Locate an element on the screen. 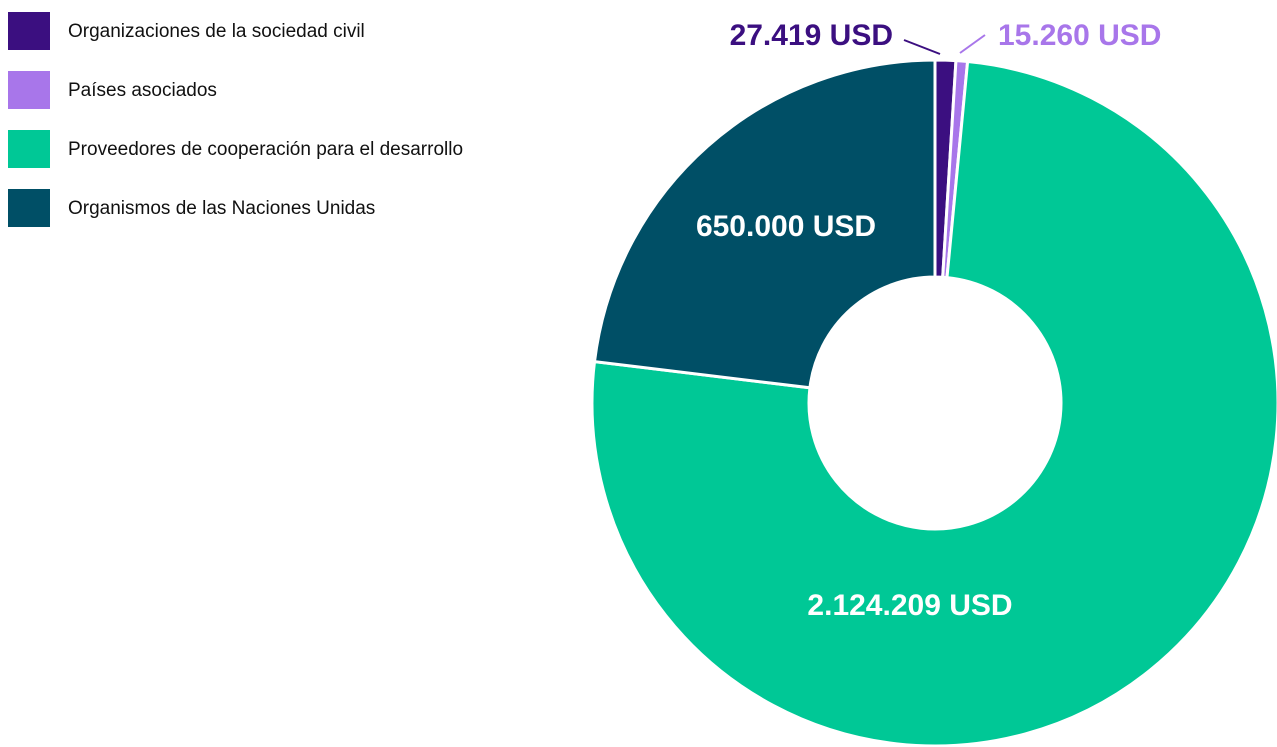  legend-label: Organismos de las Naciones Unidas is located at coordinates (221, 208).